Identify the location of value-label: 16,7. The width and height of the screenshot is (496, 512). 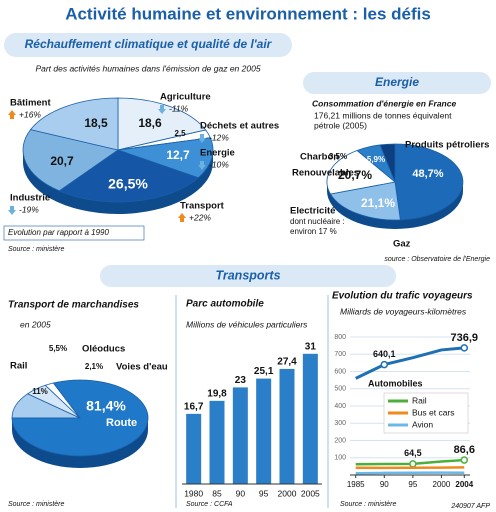
(194, 407).